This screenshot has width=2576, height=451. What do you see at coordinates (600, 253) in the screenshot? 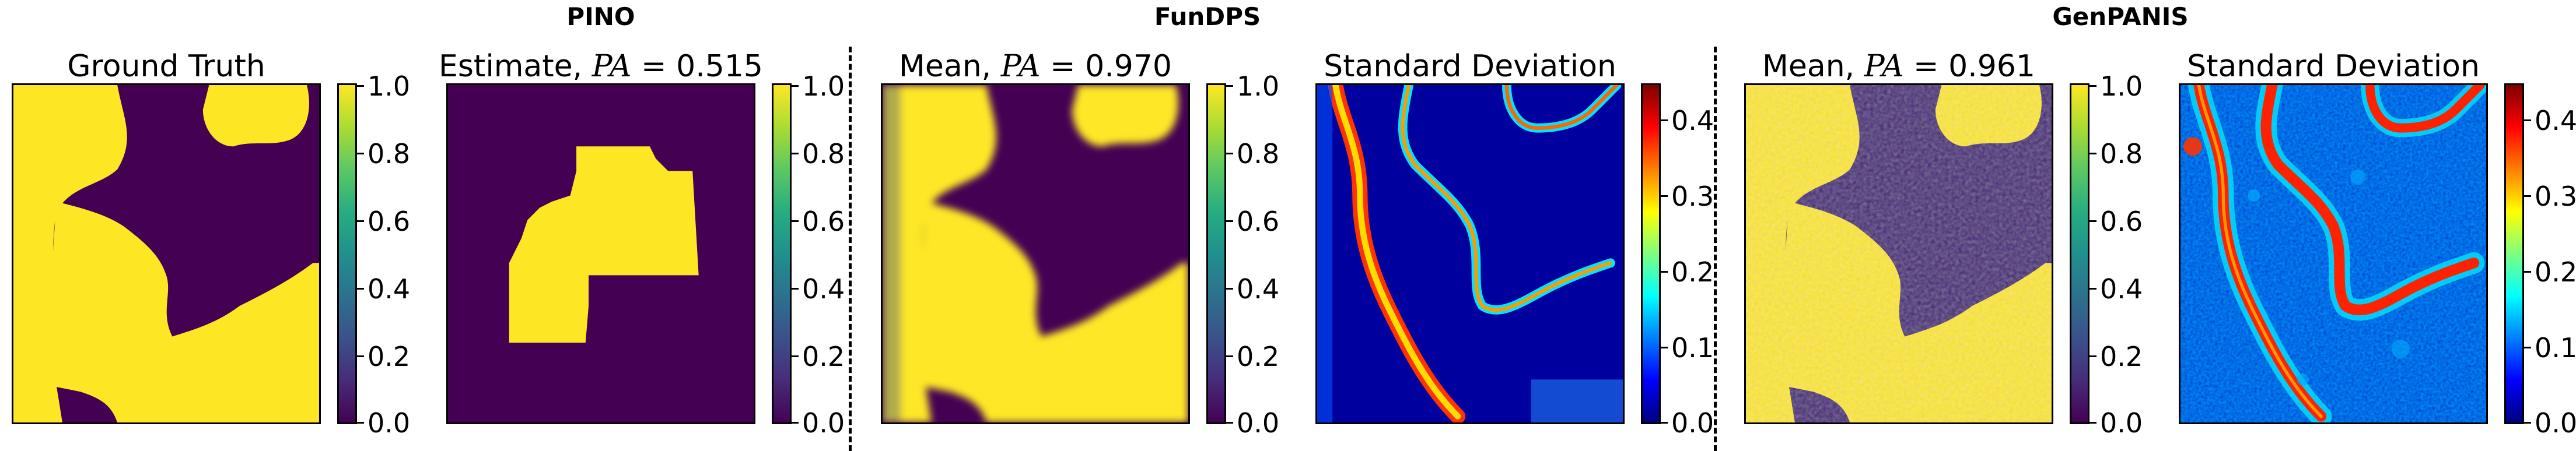
I see `pino-estimate-map` at bounding box center [600, 253].